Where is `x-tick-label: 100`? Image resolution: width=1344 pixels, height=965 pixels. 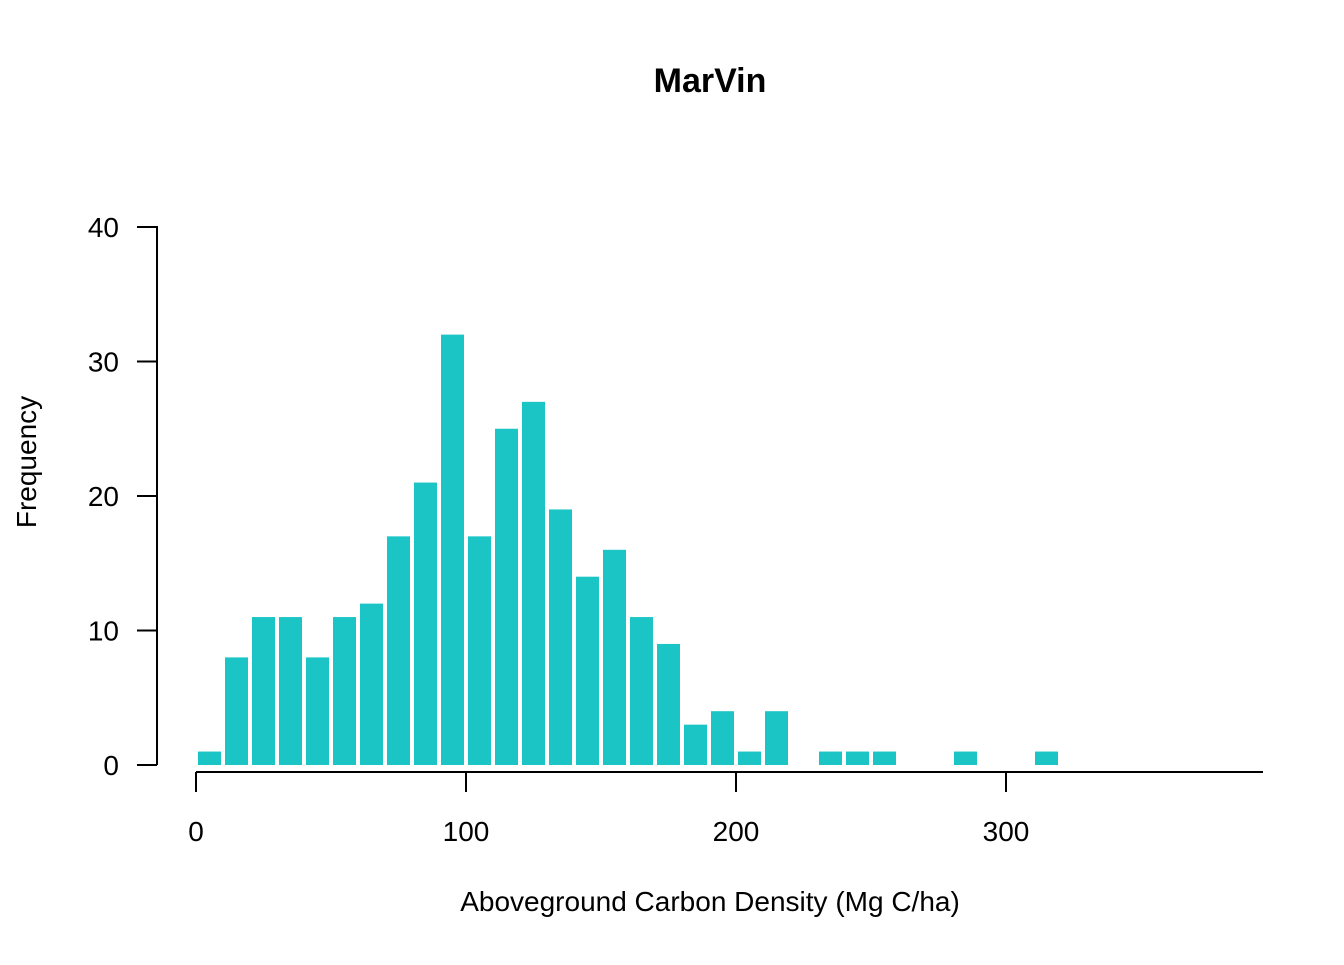 x-tick-label: 100 is located at coordinates (466, 831).